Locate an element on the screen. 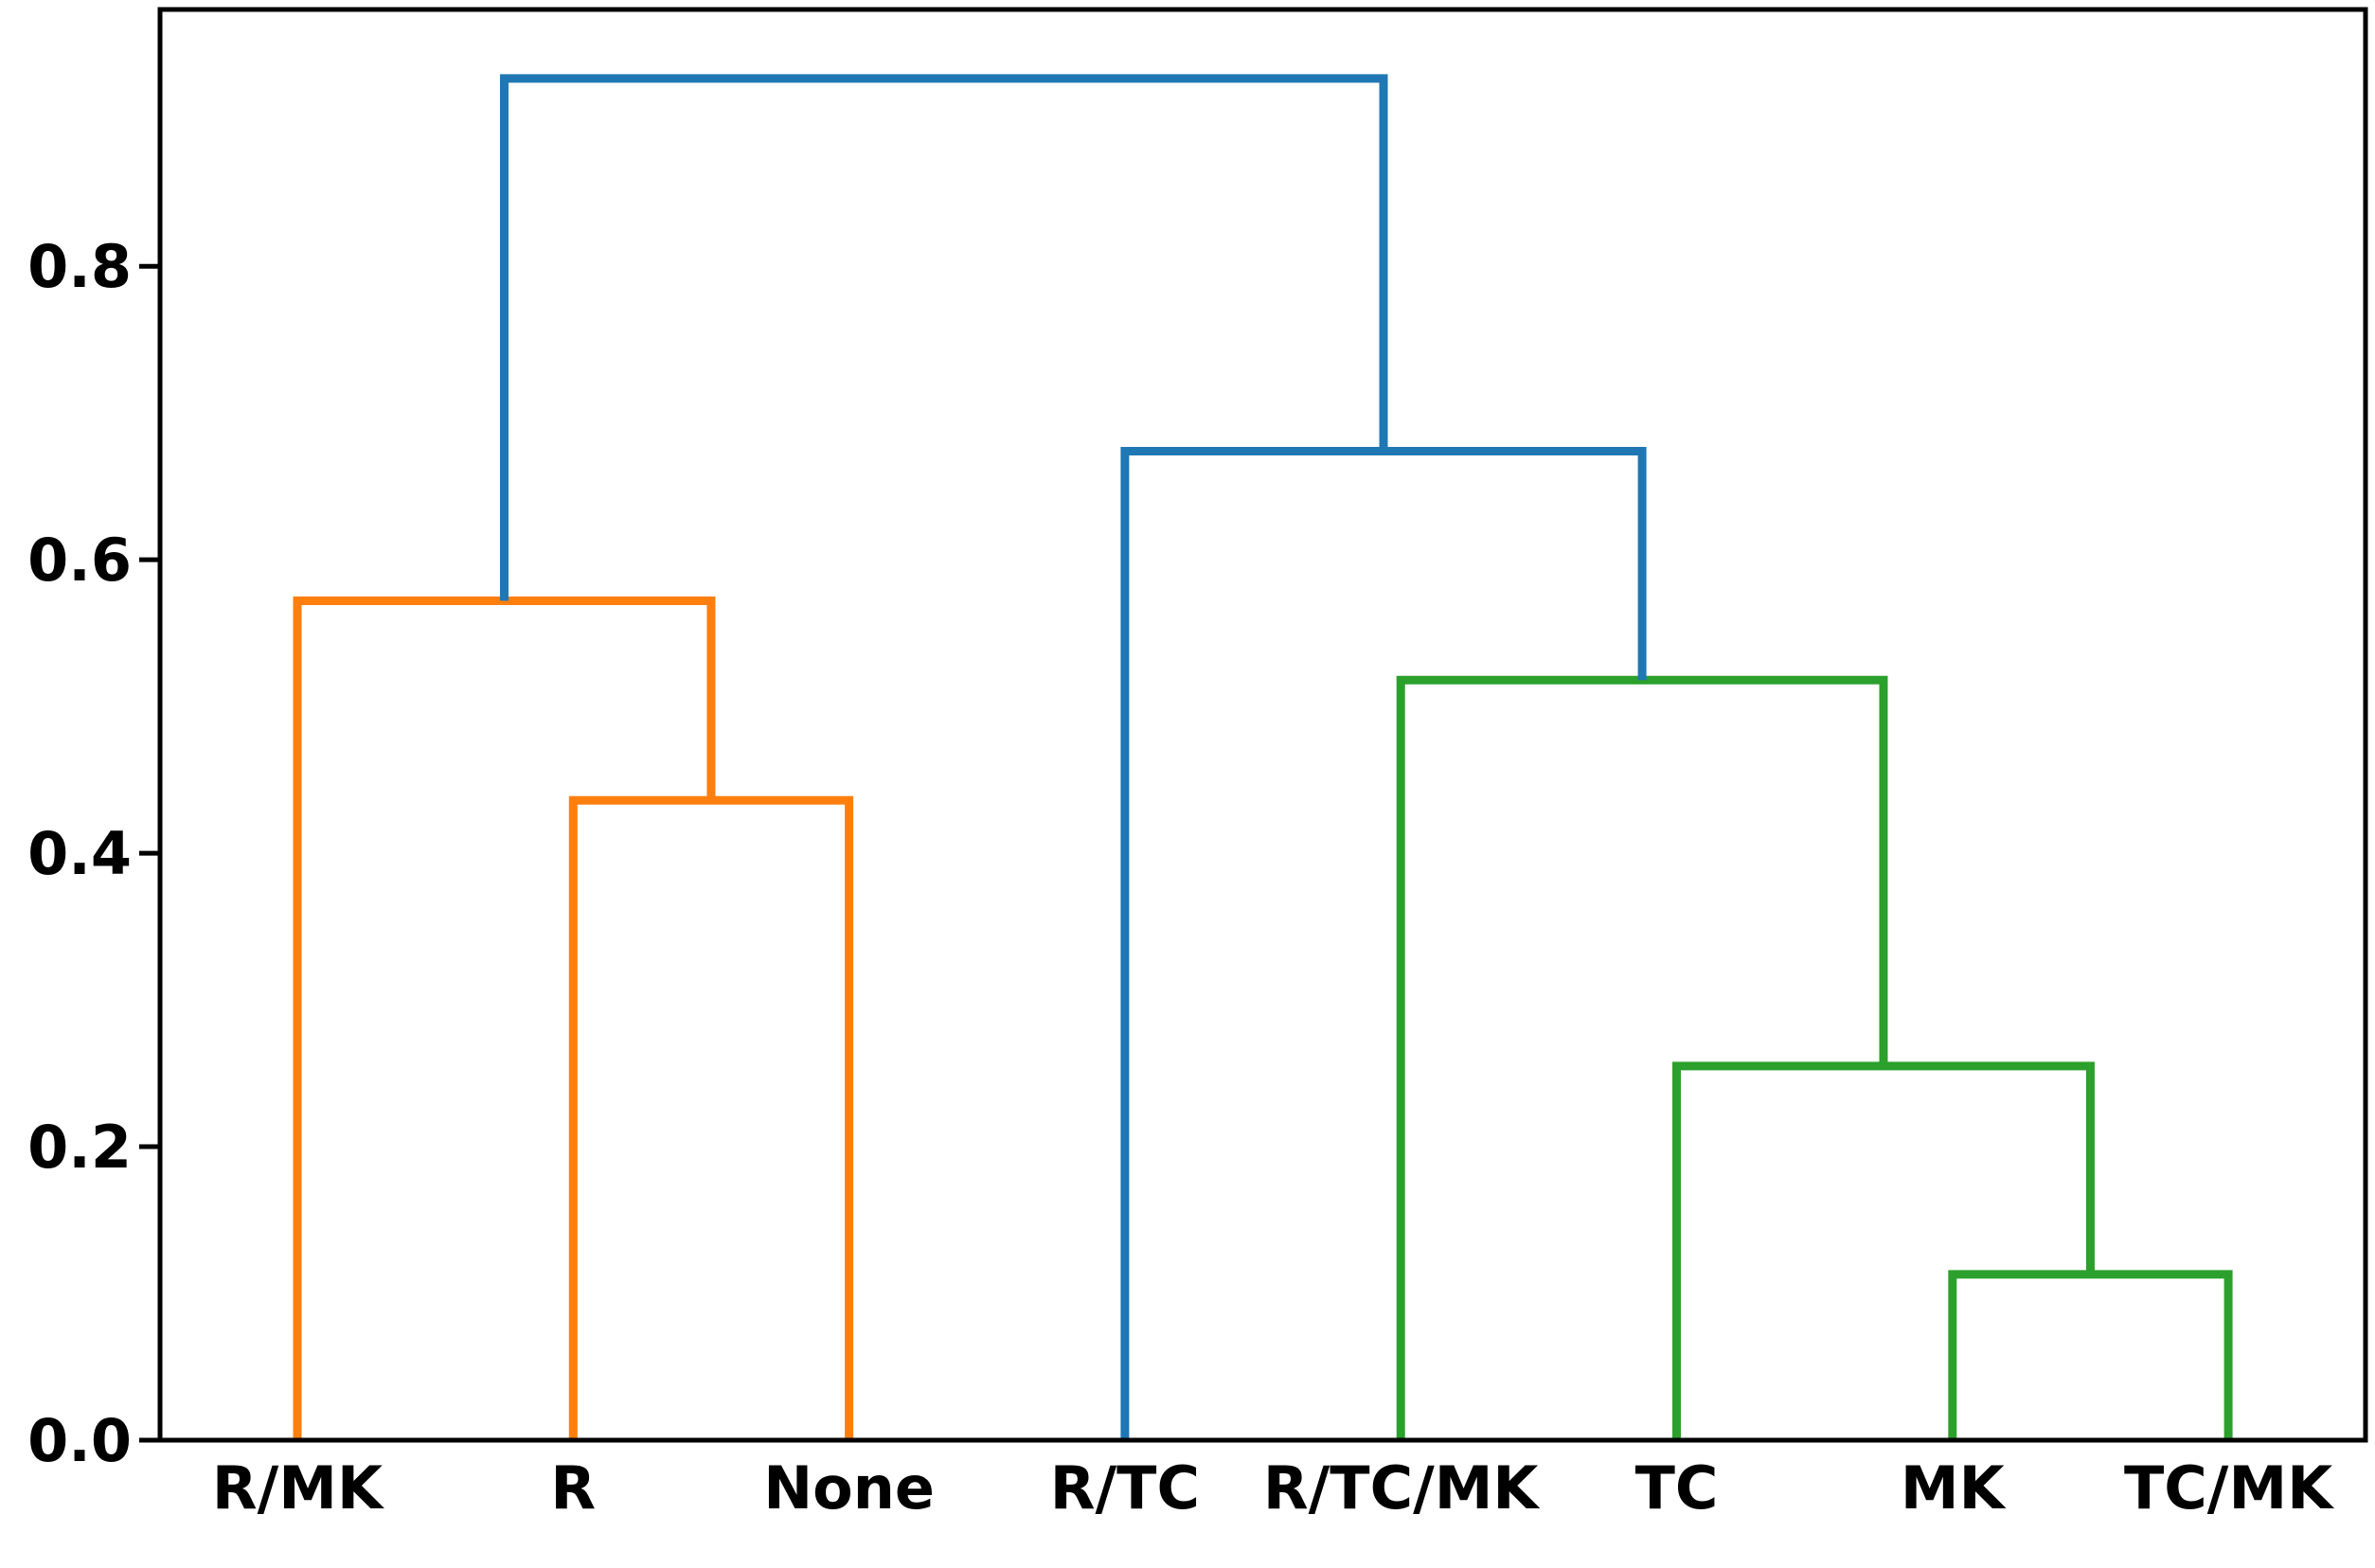  y-tick-label: 0.8 is located at coordinates (79, 266).